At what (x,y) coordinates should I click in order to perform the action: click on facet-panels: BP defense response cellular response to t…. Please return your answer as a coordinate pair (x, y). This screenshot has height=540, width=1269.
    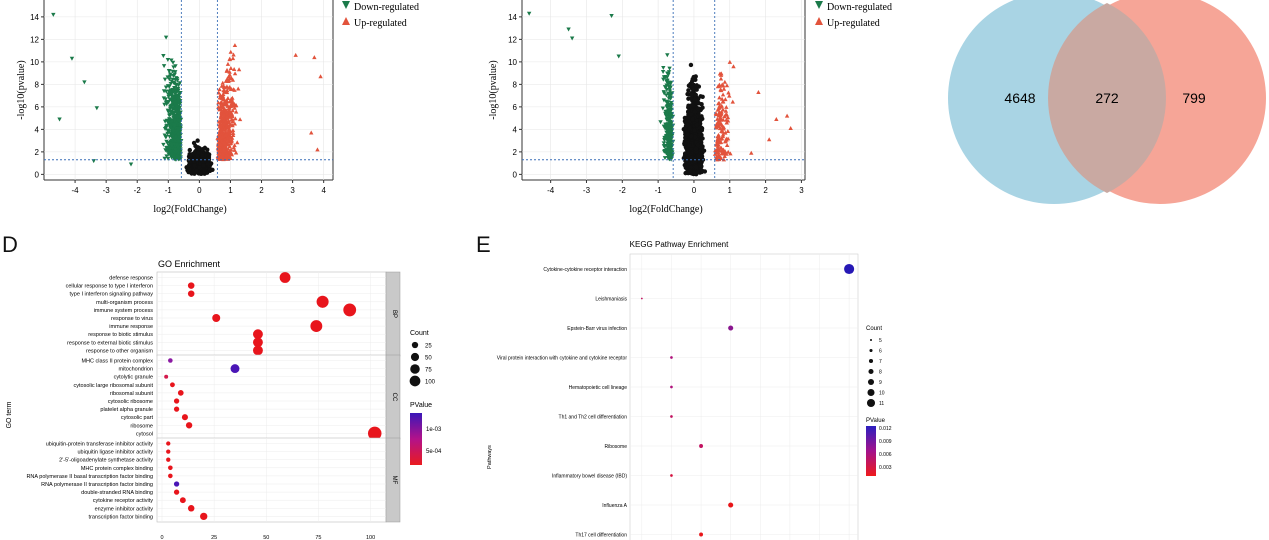
    Looking at the image, I should click on (213, 397).